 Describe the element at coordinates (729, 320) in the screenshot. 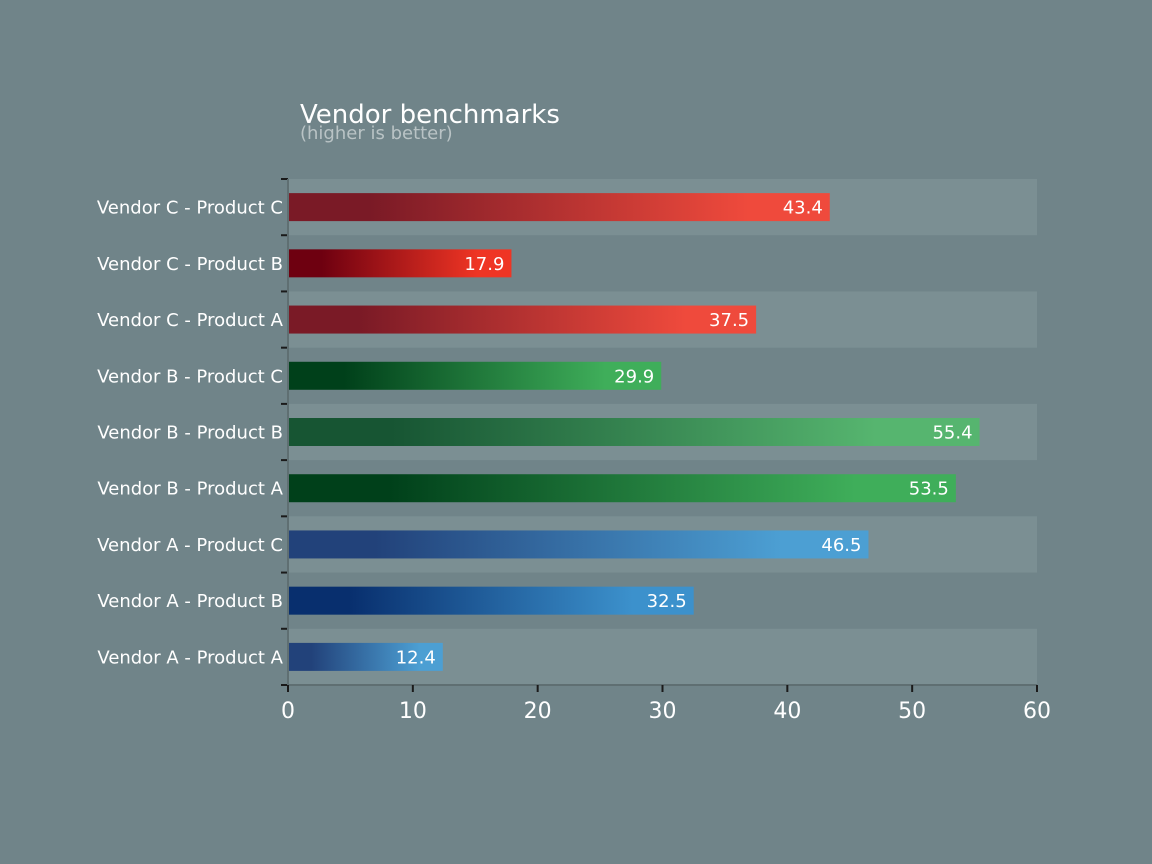

I see `value-label: 37.5` at that location.